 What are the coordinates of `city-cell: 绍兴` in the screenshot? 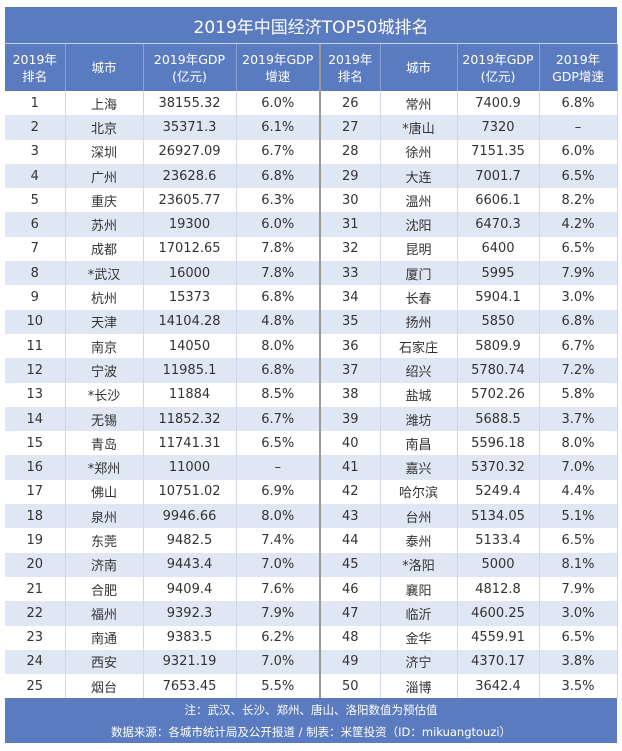 It's located at (419, 370).